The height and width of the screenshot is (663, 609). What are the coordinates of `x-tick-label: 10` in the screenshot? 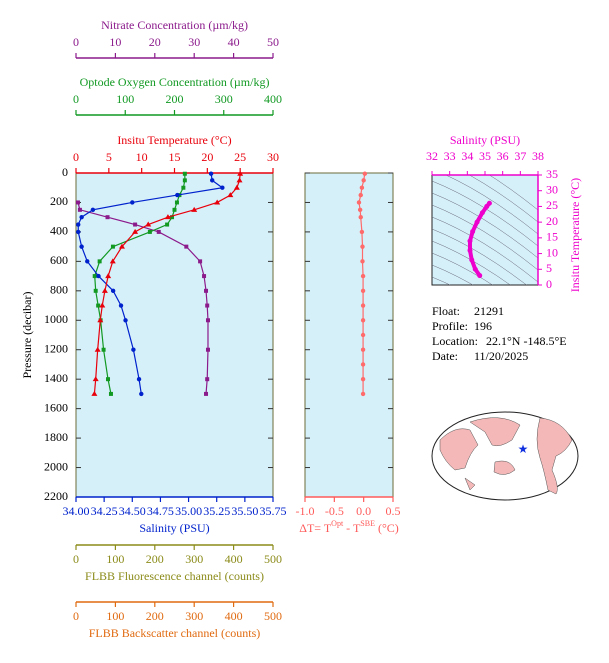 It's located at (115, 42).